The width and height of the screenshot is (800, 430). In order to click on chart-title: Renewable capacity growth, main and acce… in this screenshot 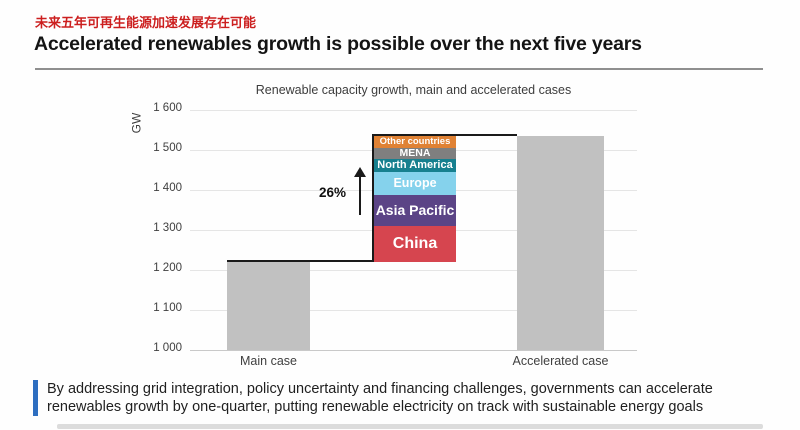, I will do `click(413, 90)`.